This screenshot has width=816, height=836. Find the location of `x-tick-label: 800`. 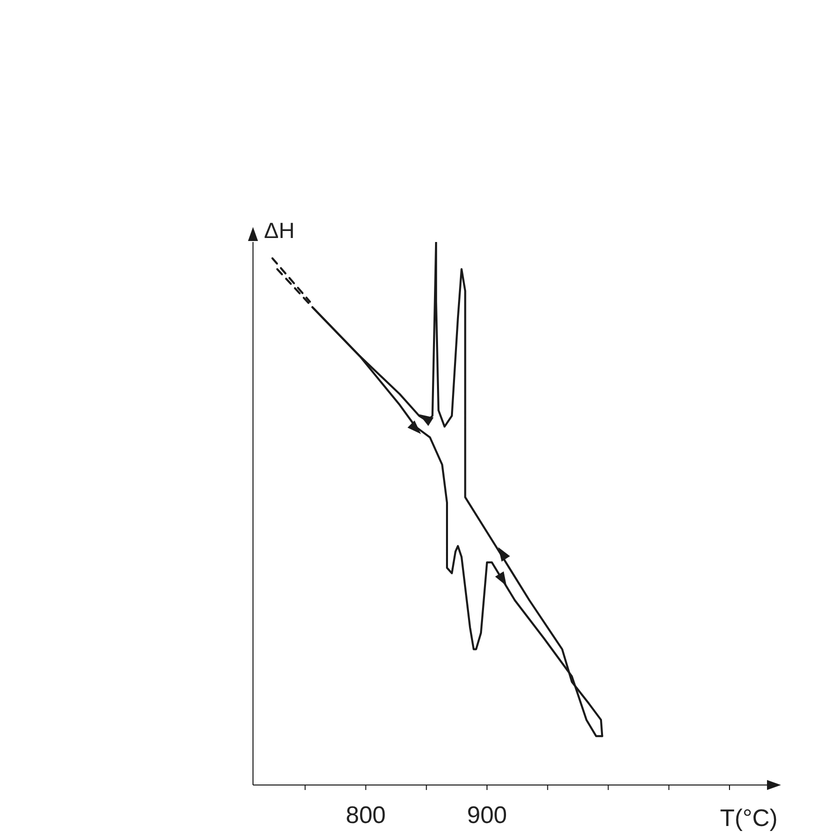

x-tick-label: 800 is located at coordinates (366, 816).